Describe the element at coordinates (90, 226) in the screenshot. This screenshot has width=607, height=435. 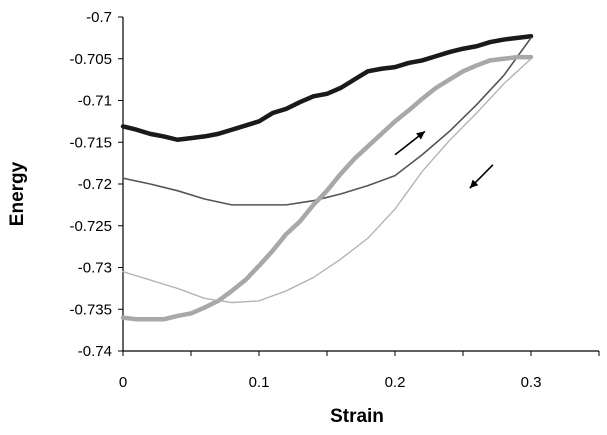
I see `y-tick-label: -0.725` at that location.